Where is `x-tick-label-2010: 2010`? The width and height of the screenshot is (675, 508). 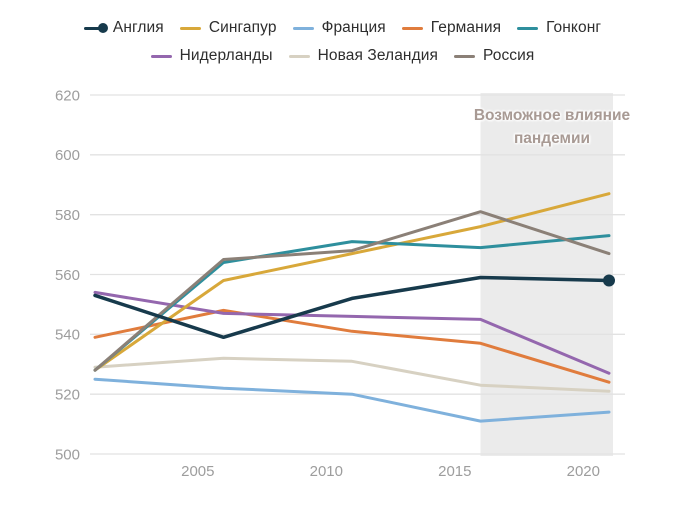
x-tick-label-2010: 2010 is located at coordinates (326, 471).